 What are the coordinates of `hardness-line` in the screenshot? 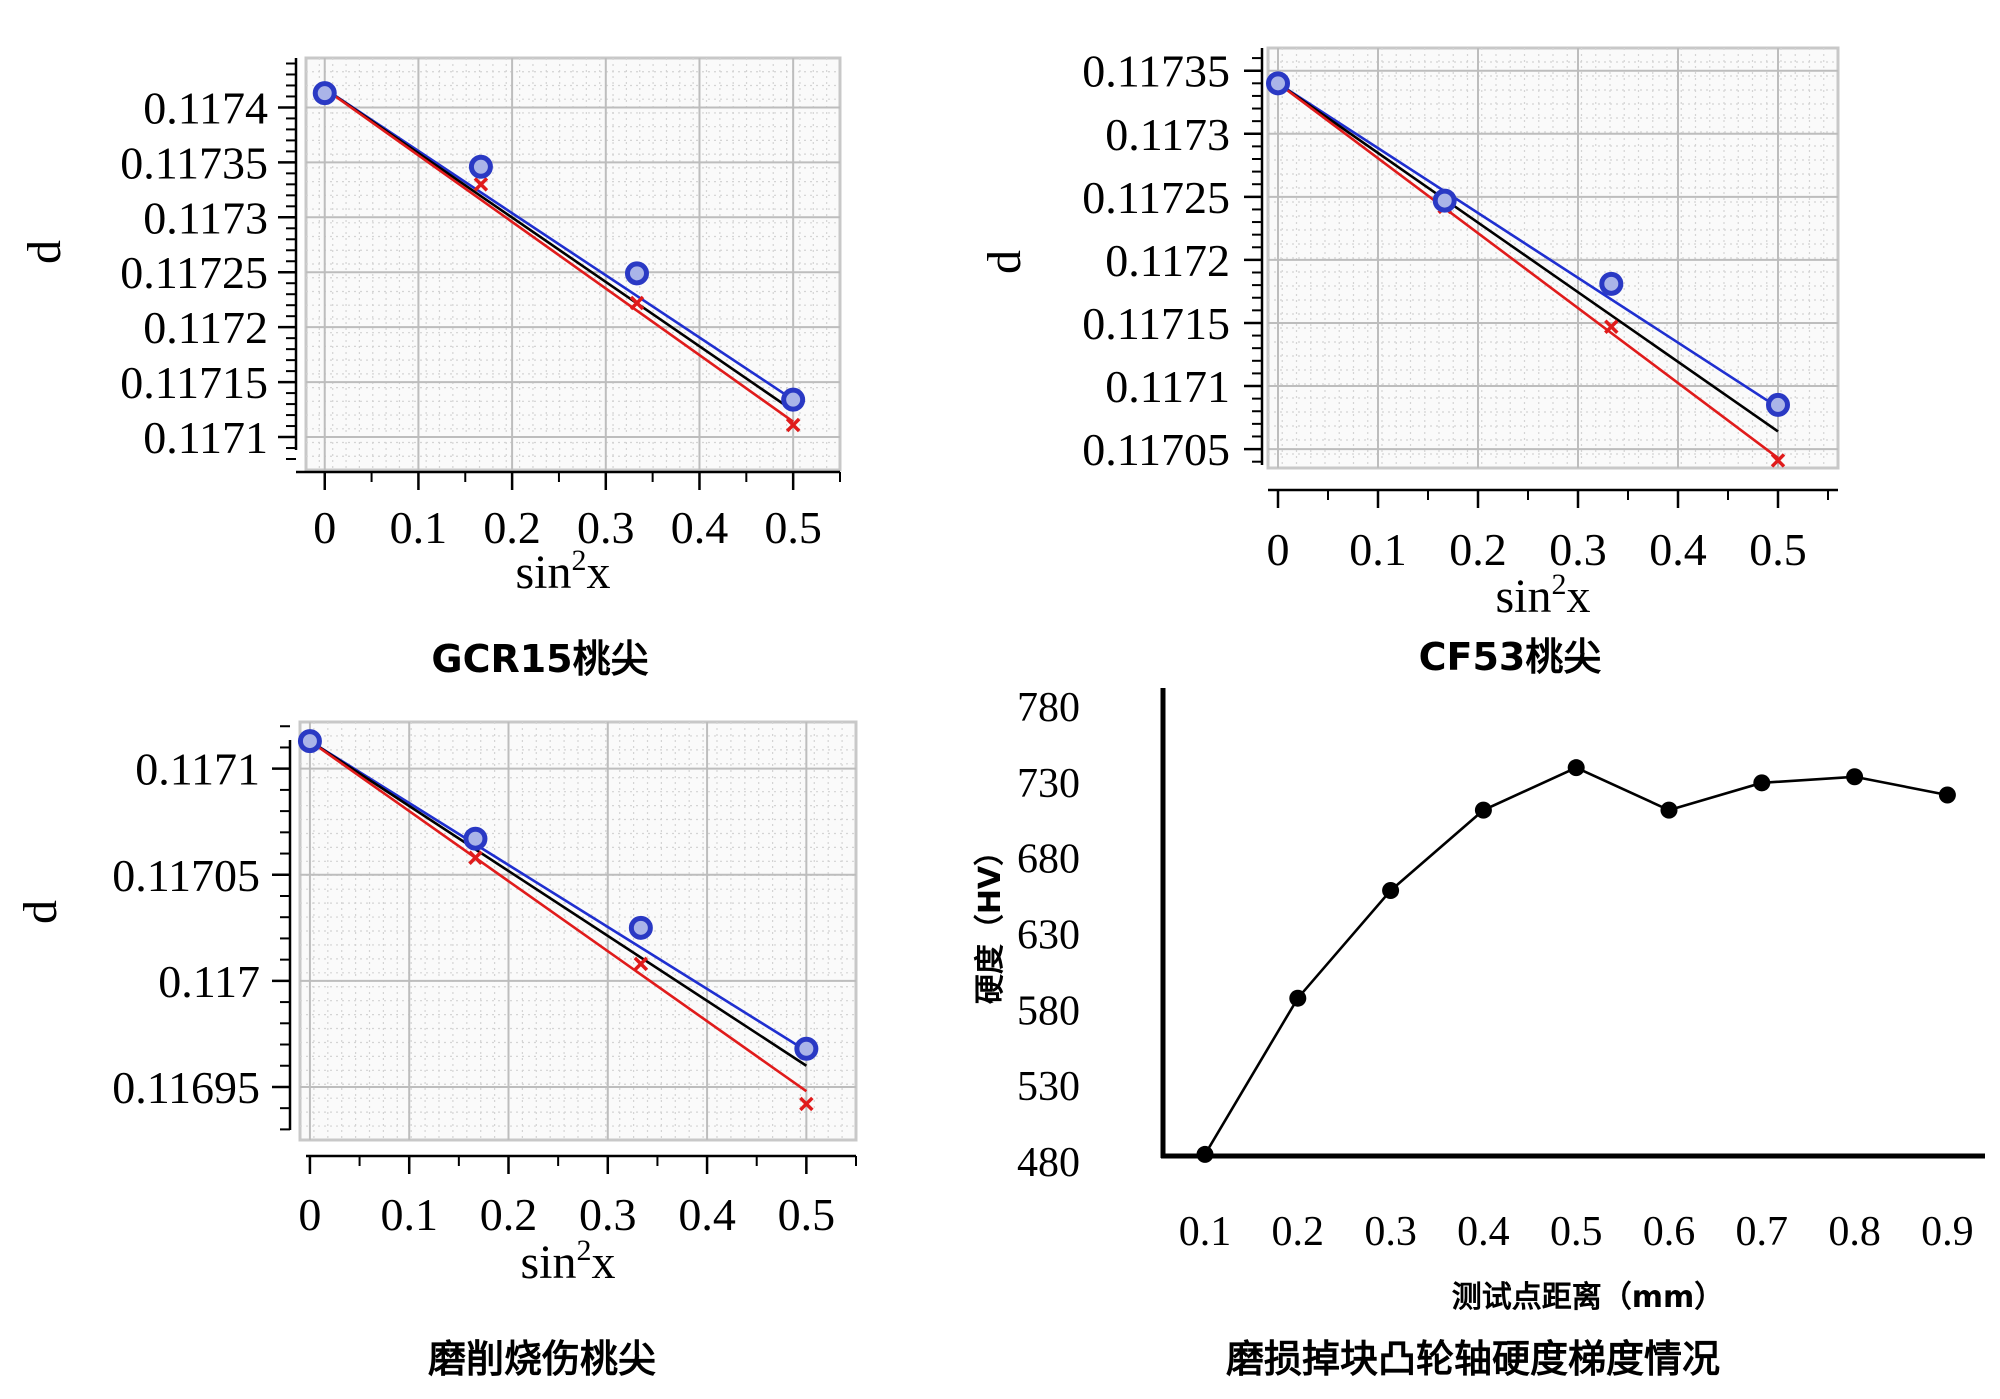 It's located at (1575, 961).